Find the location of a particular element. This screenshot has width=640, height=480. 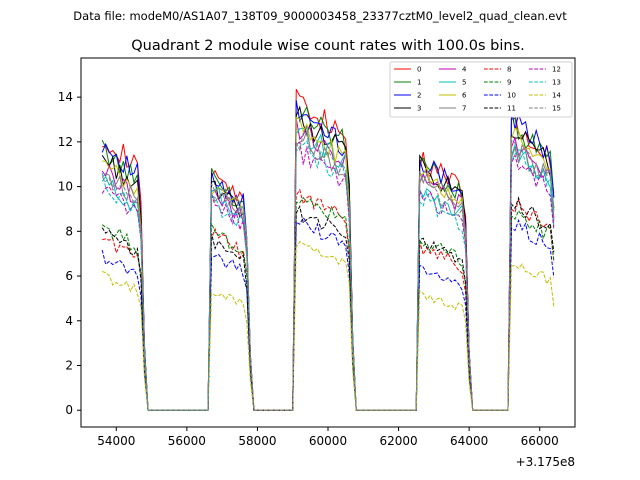

legend-label-module-12: 12 is located at coordinates (556, 70).